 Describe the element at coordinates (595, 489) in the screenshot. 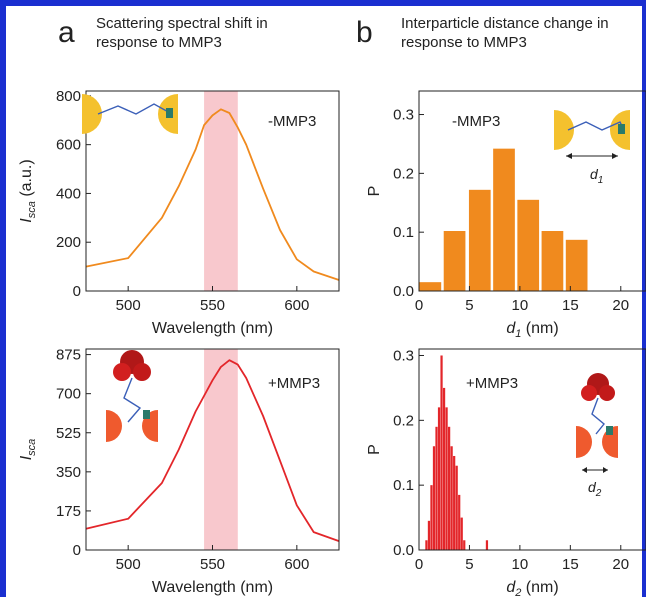

I see `distance-symbol-label: d2` at that location.